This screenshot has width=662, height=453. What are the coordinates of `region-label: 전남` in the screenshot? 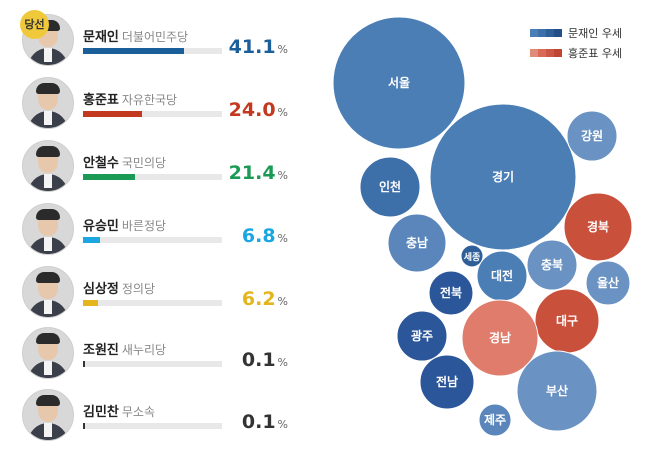 It's located at (447, 381).